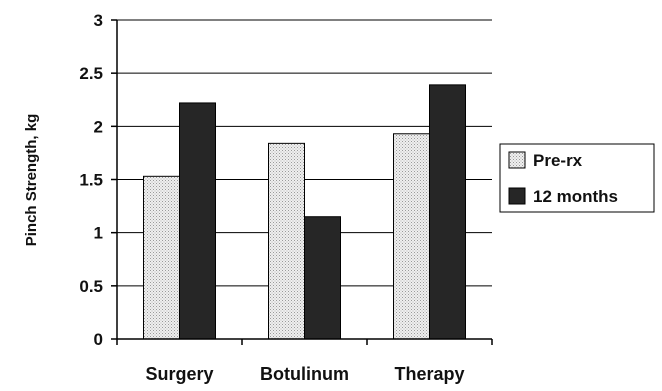 Image resolution: width=662 pixels, height=391 pixels. I want to click on bar-pre-rx-botulinum, so click(286, 241).